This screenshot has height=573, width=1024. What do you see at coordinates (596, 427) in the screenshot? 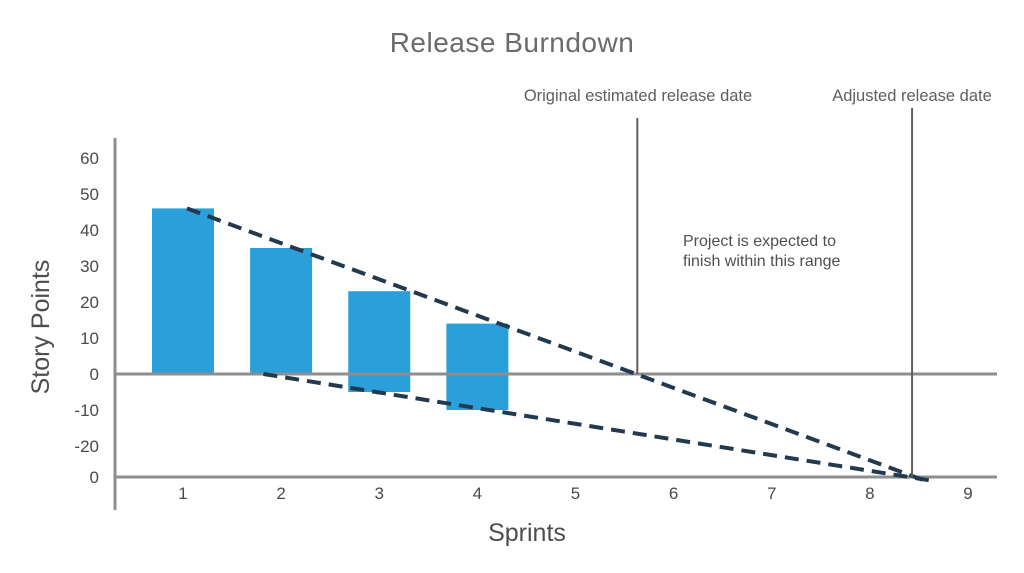
I see `scope-change-forecast-dashed-line` at bounding box center [596, 427].